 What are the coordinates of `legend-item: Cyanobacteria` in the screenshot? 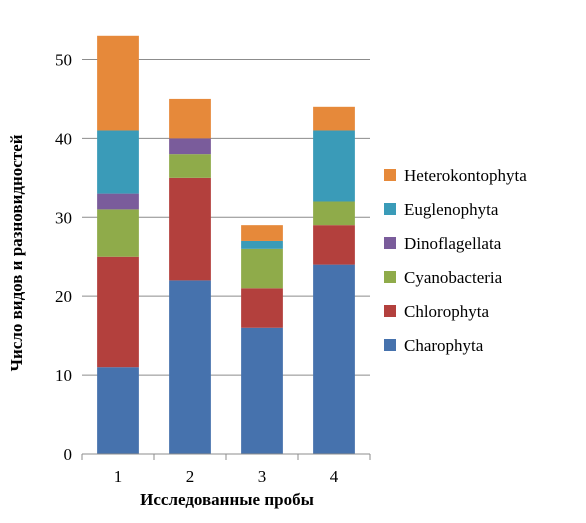 It's located at (443, 277).